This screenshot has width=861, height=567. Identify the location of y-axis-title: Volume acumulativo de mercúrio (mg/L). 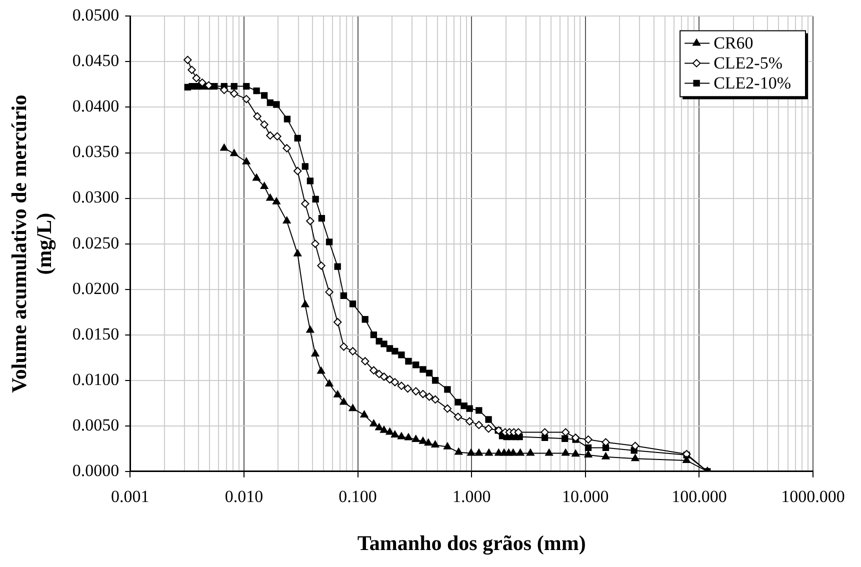
(31, 243).